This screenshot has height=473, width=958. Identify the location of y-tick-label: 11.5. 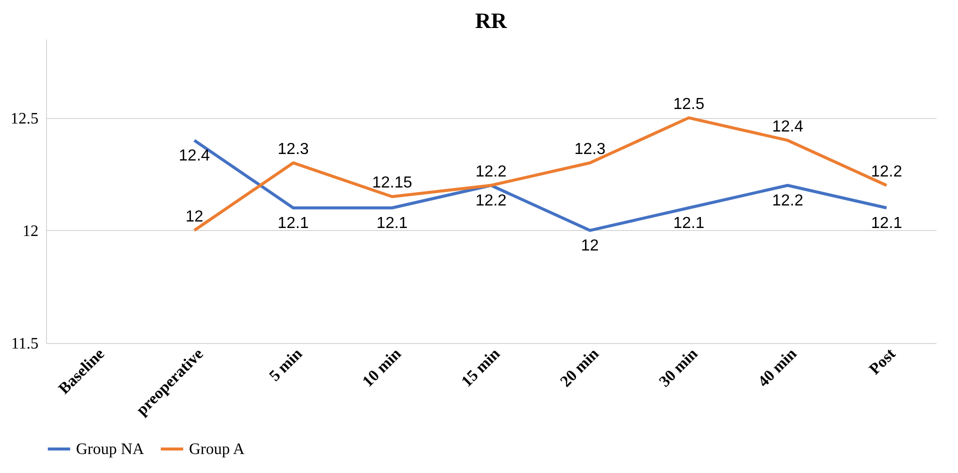
(24, 344).